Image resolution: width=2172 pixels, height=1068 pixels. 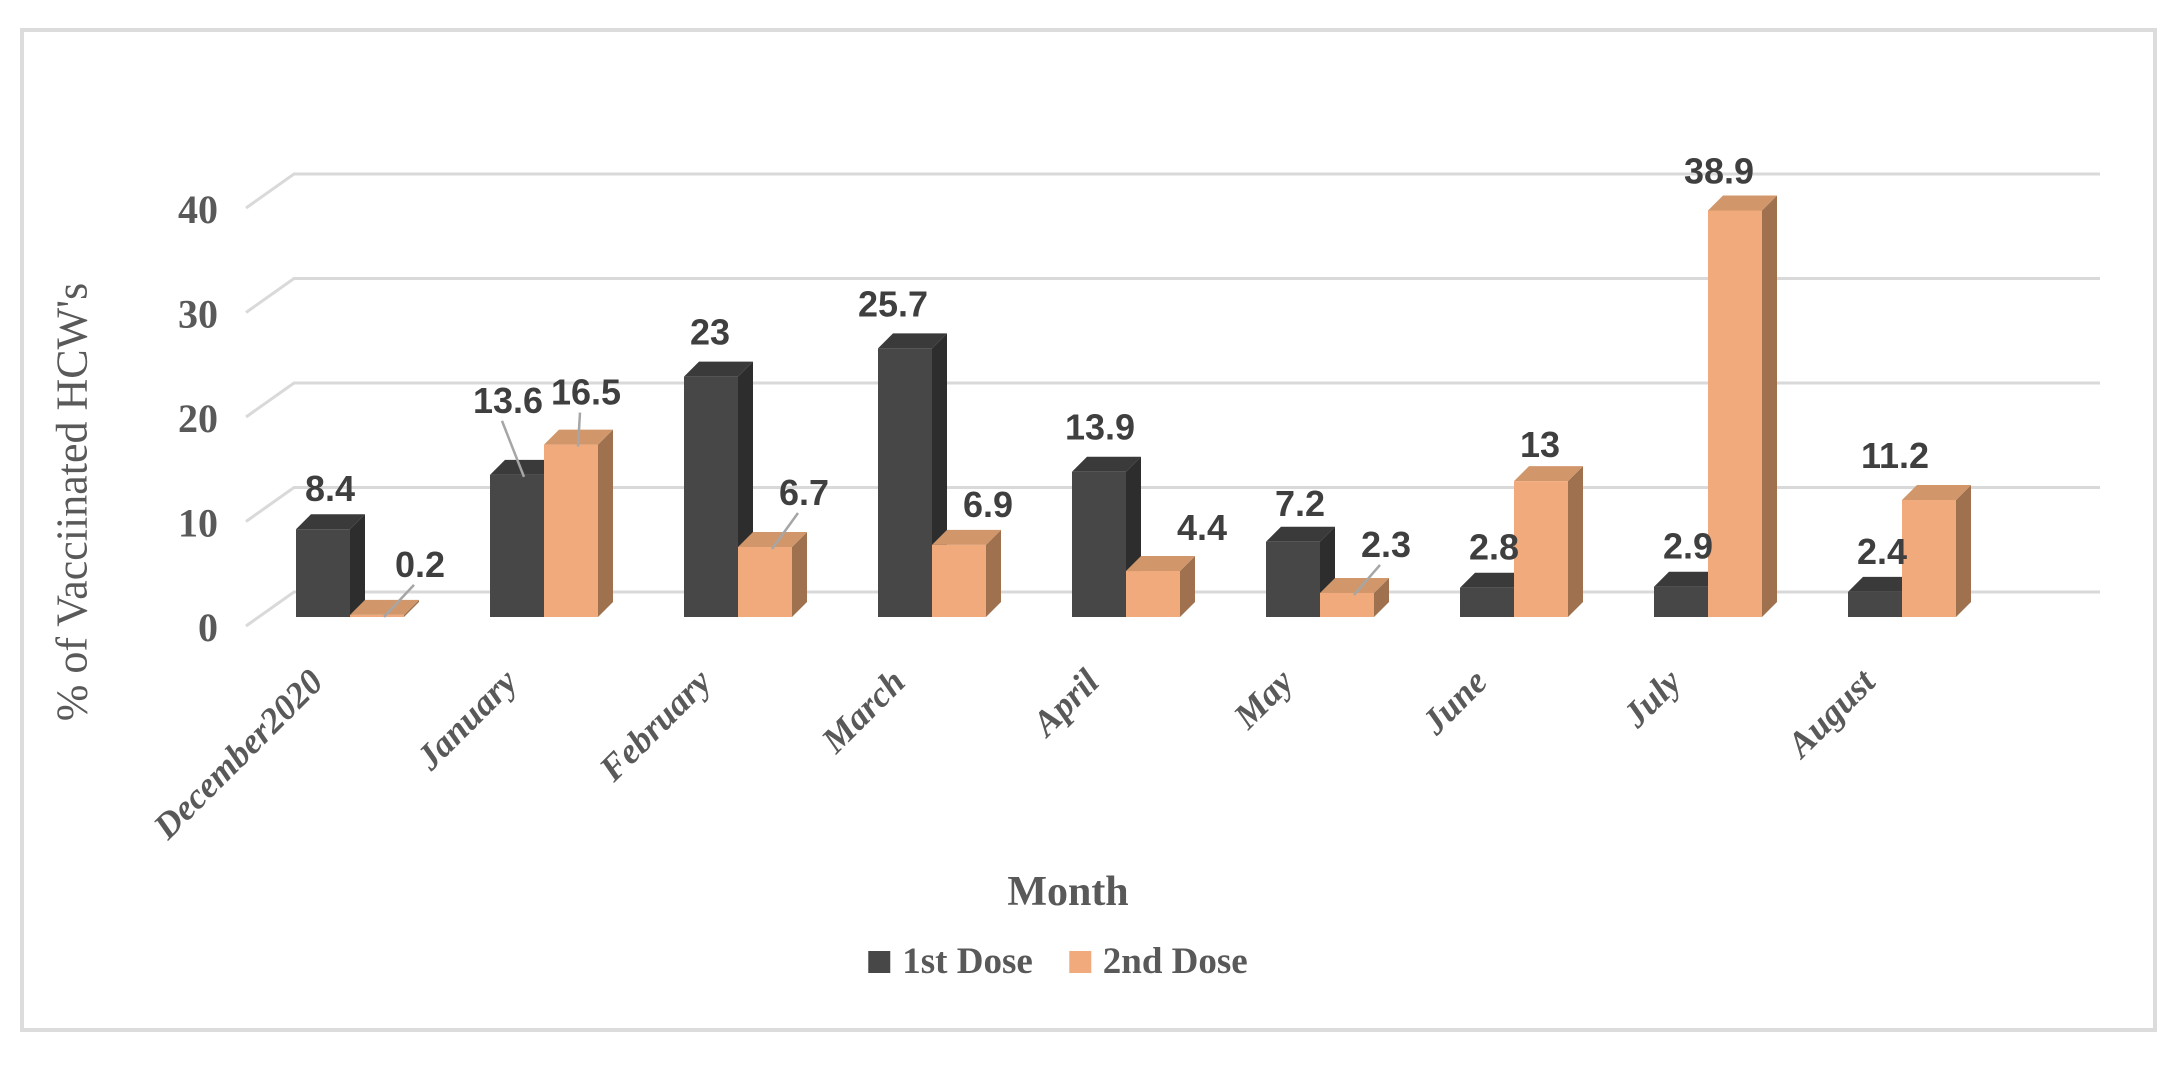 I want to click on x-axis-title: Month, so click(x=1068, y=892).